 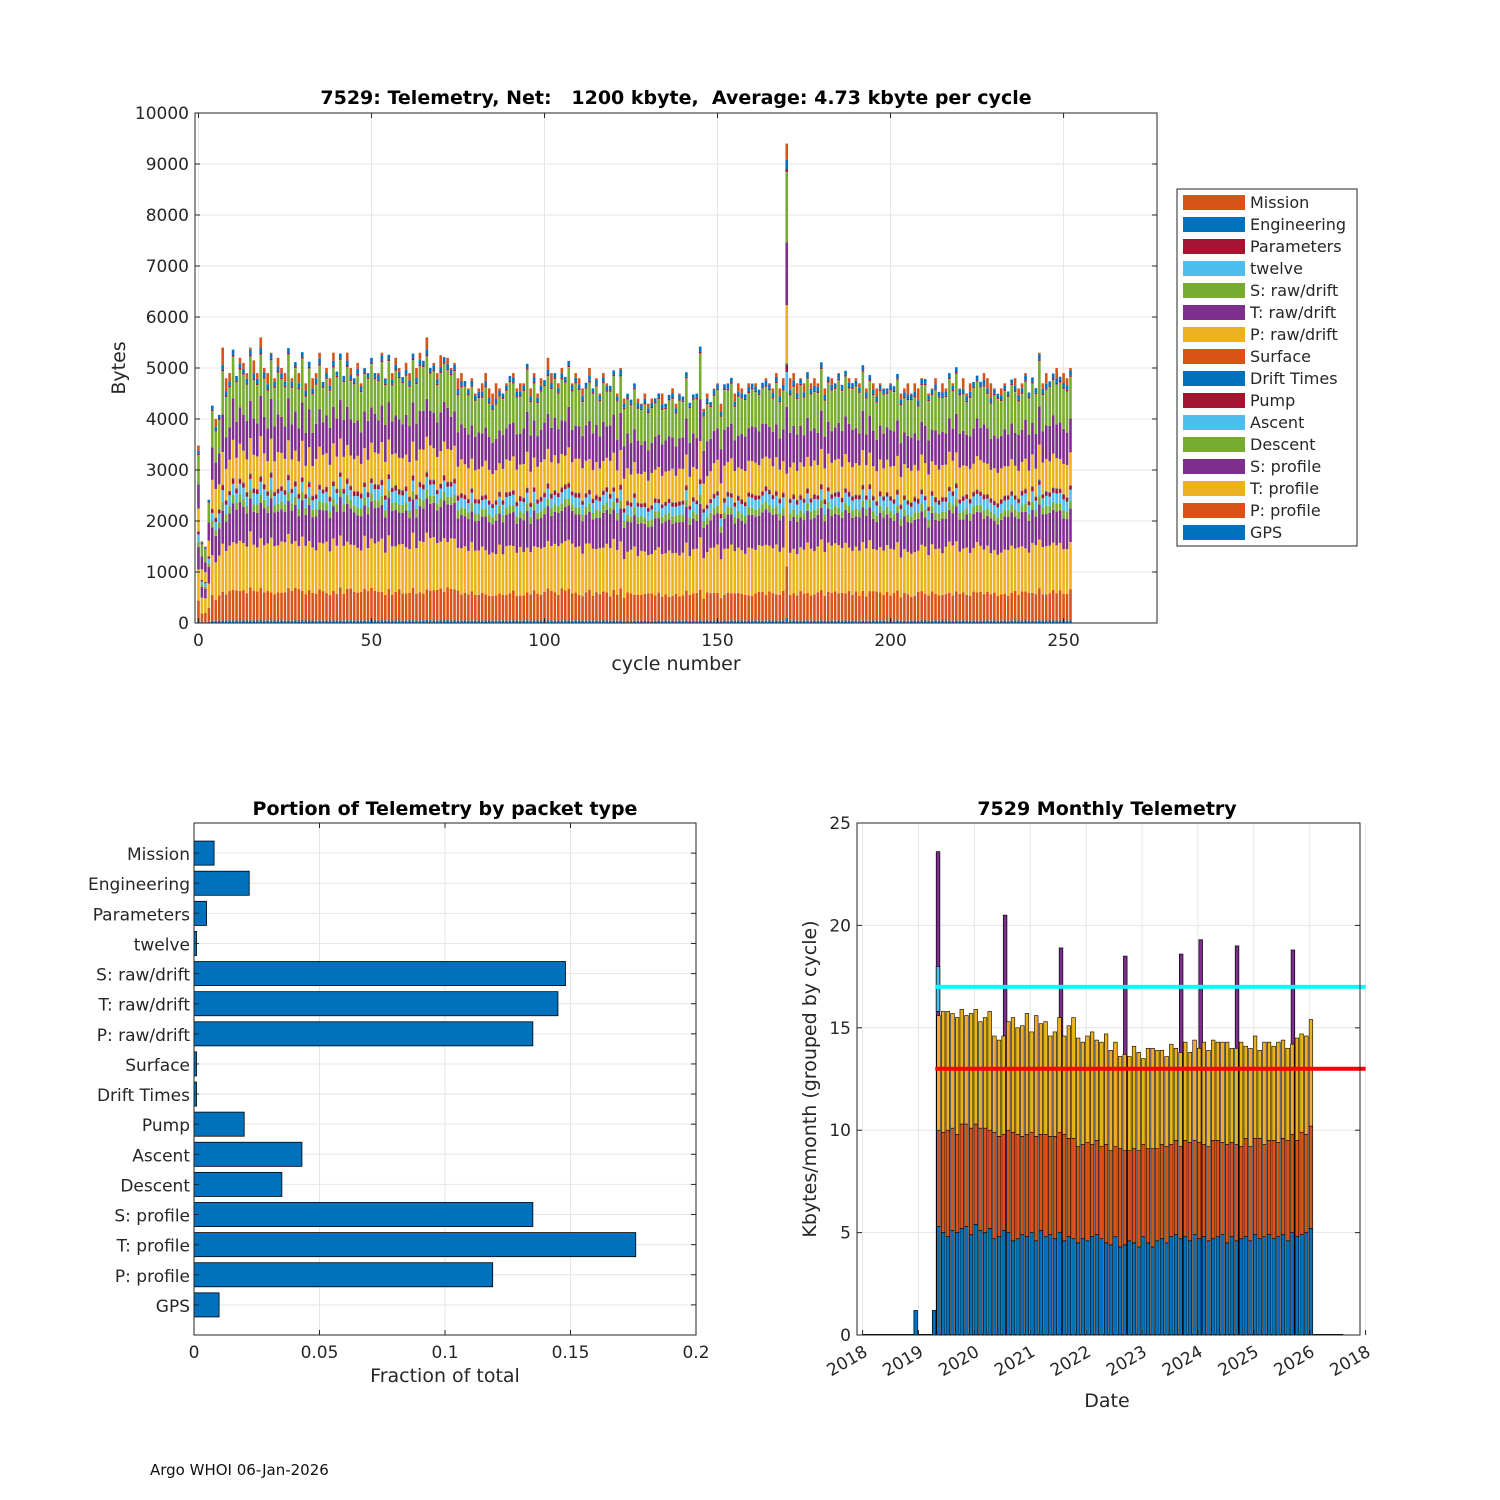 I want to click on y-axis-label: Kbytes/month (grouped by cycle), so click(x=810, y=1078).